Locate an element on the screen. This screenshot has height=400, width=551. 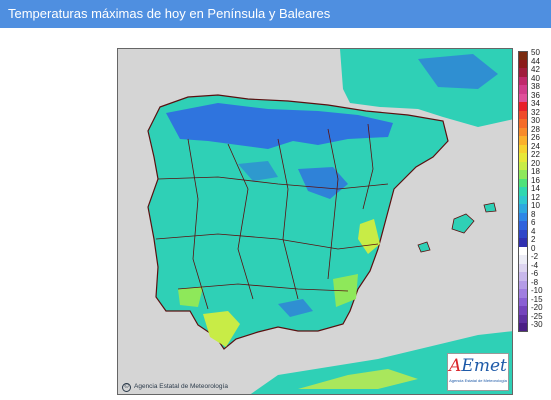
france-cool-zone is located at coordinates (458, 71).